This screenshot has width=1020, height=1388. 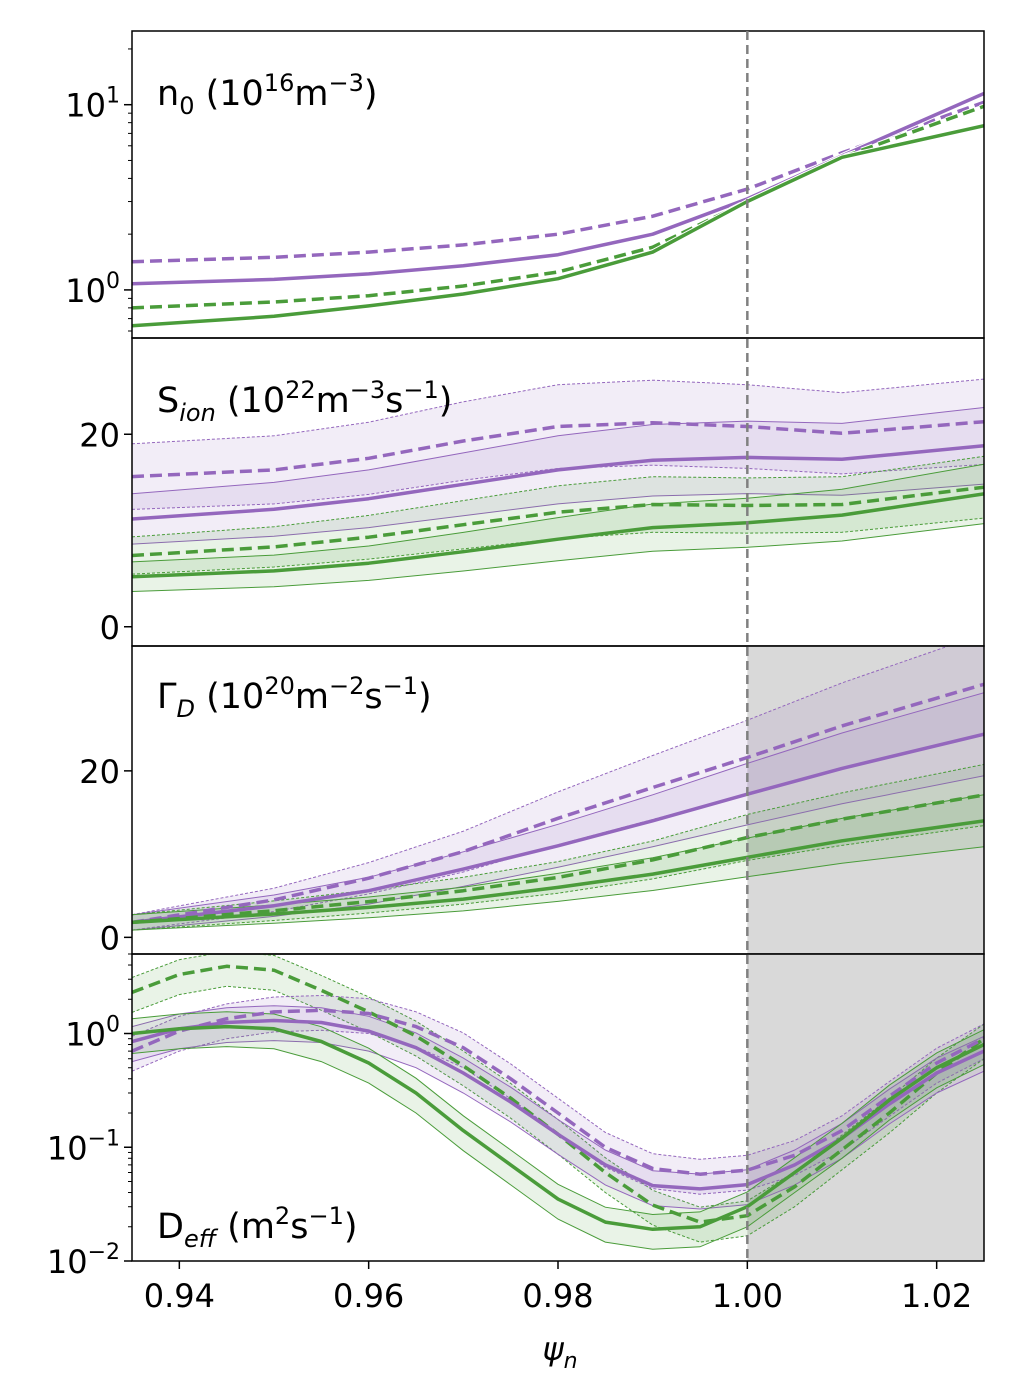 I want to click on y-tick-label-2-1: 20, so click(x=99, y=772).